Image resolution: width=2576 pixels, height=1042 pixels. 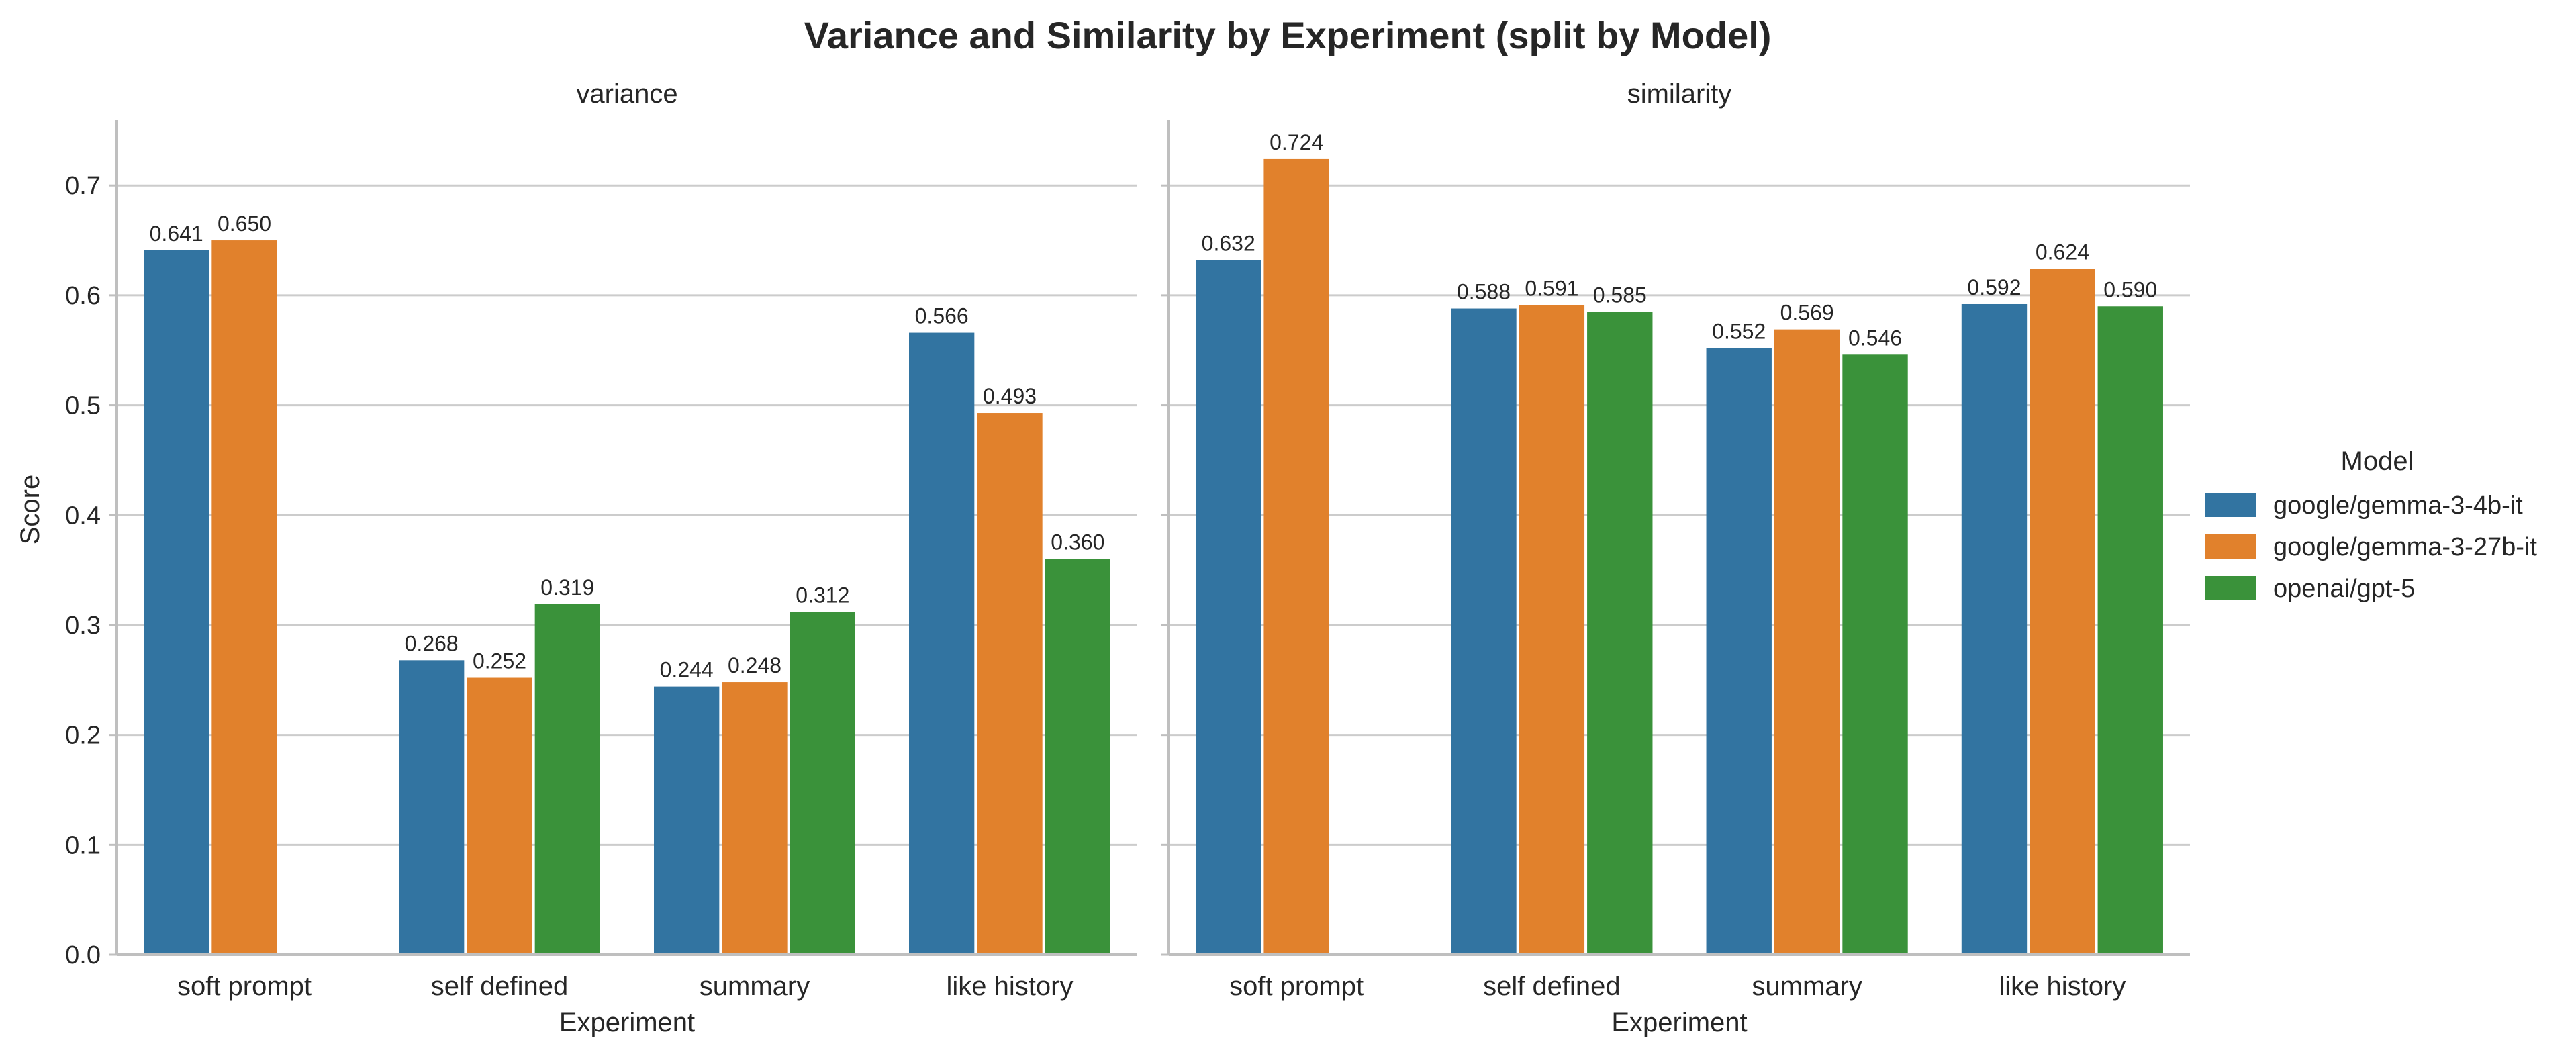 I want to click on y-tick-label: 0.1, so click(x=83, y=845).